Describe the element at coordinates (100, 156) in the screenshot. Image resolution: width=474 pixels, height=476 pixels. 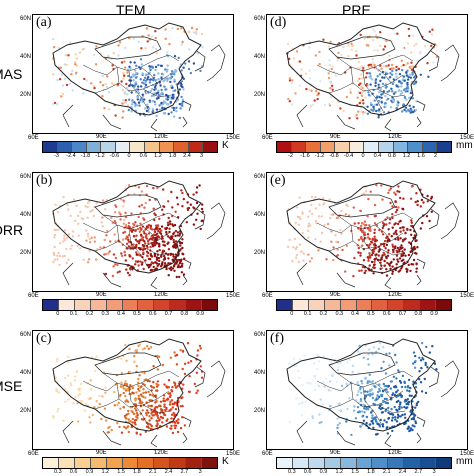
I see `colorbar-tick-label: -1.2` at that location.